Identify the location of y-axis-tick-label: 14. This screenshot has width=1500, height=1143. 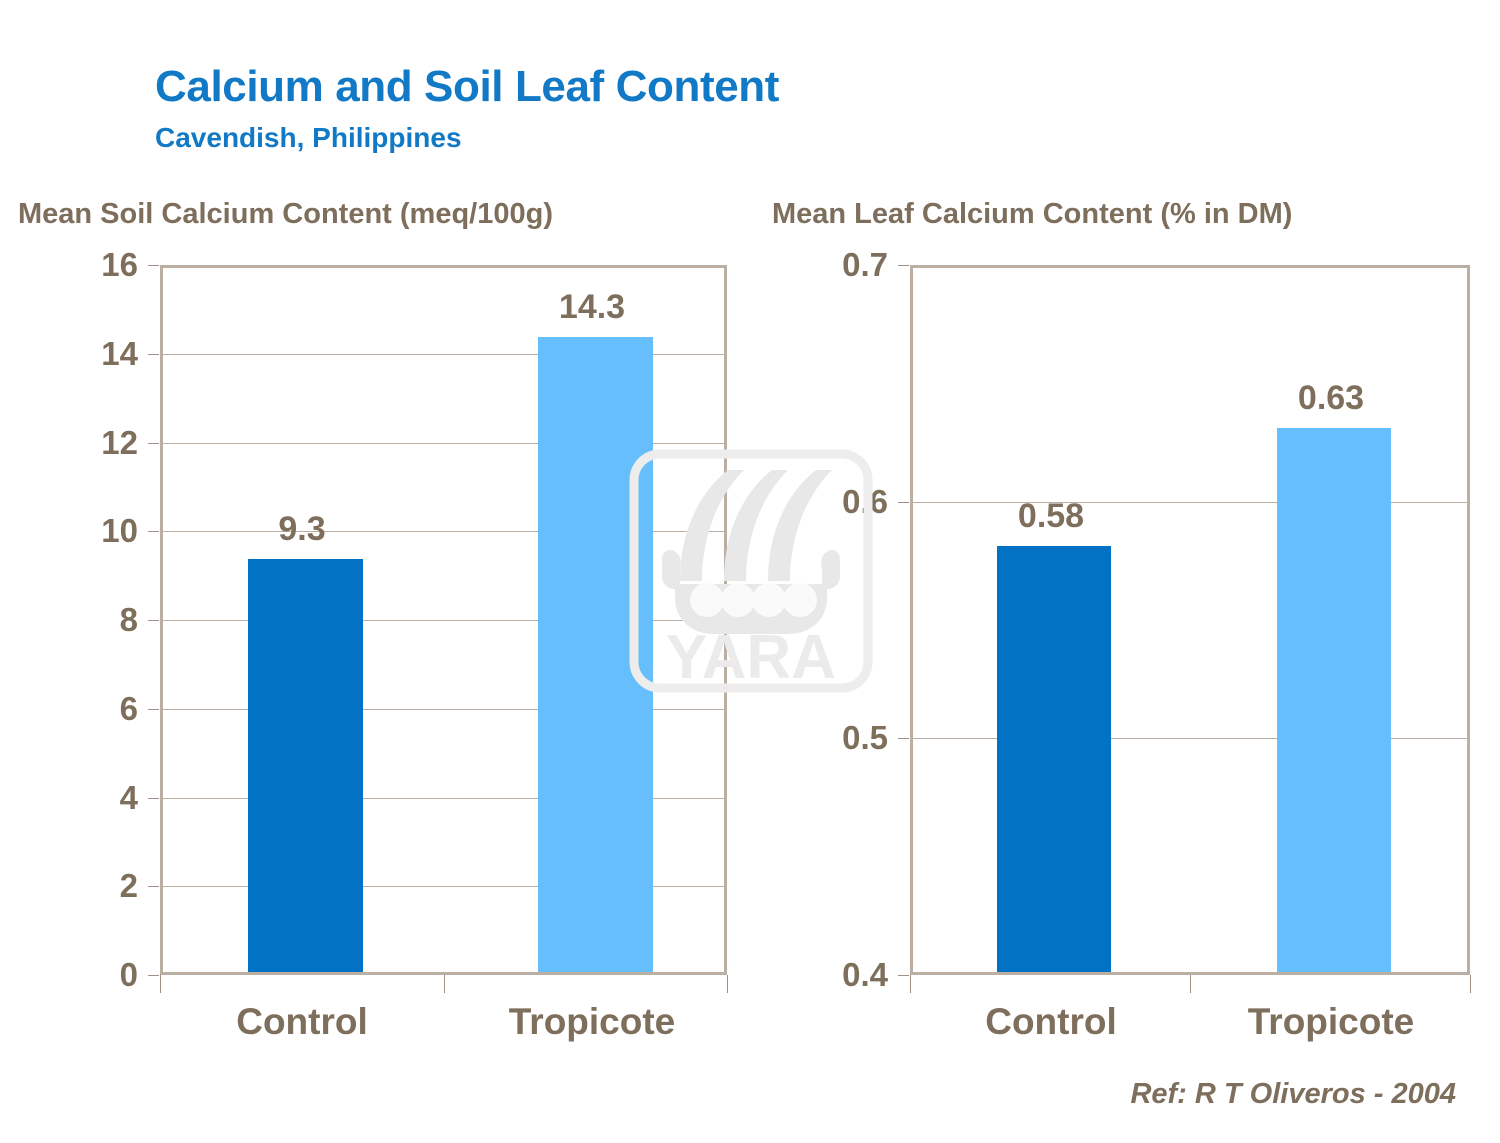
(119, 353).